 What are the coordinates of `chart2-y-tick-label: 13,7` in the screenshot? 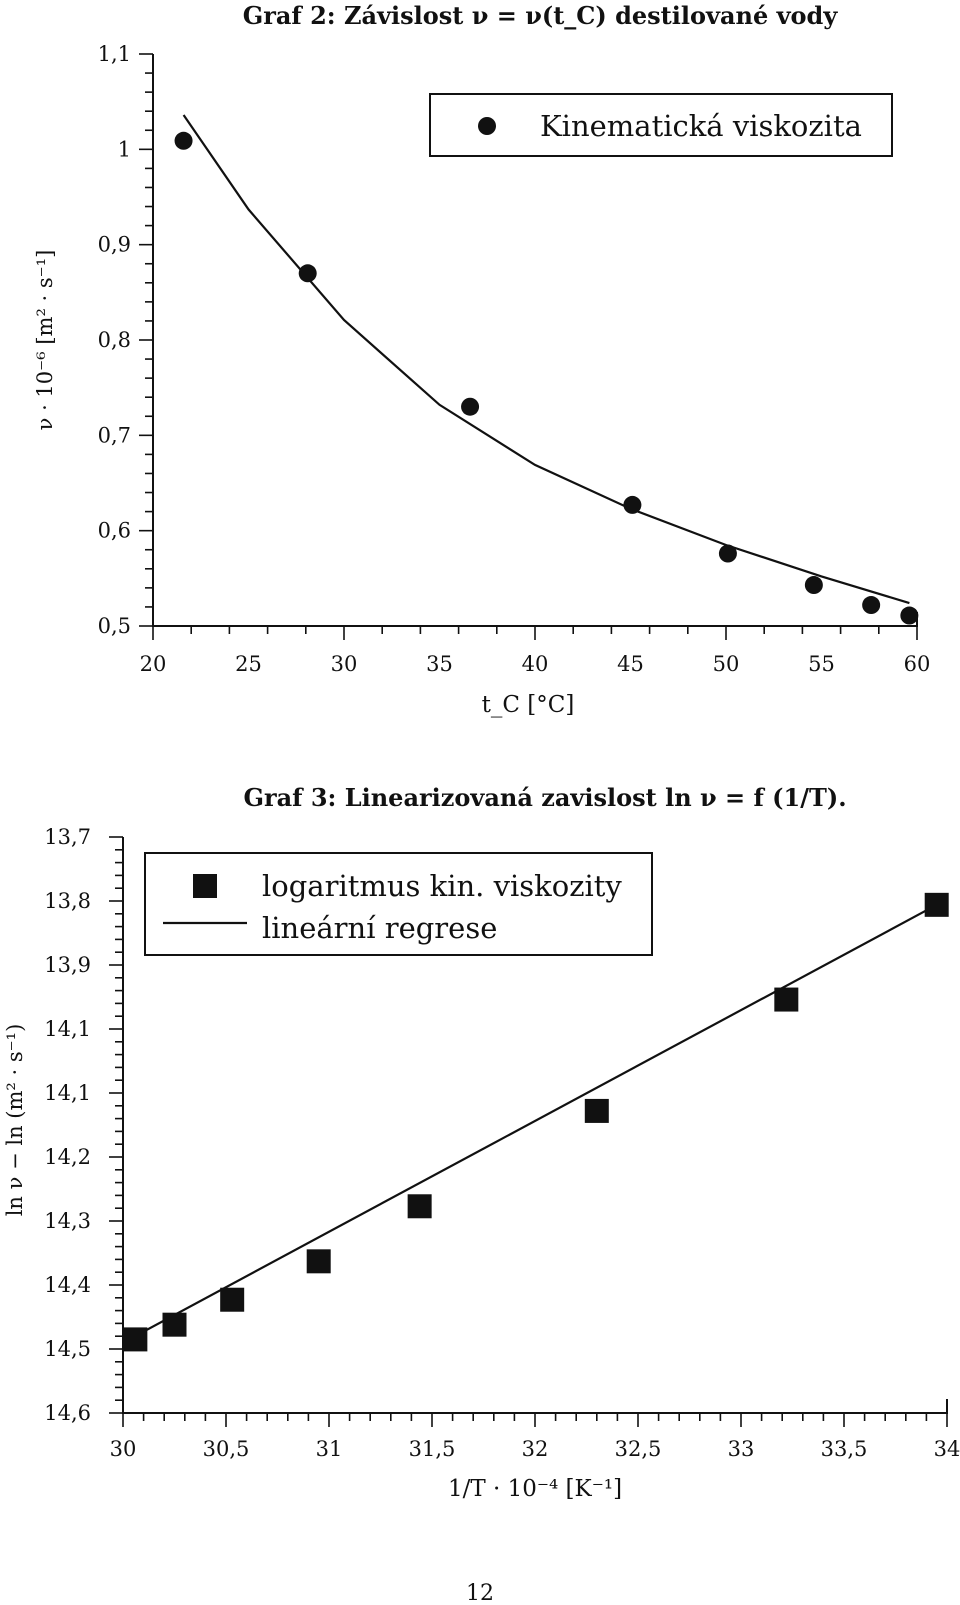 It's located at (67, 837).